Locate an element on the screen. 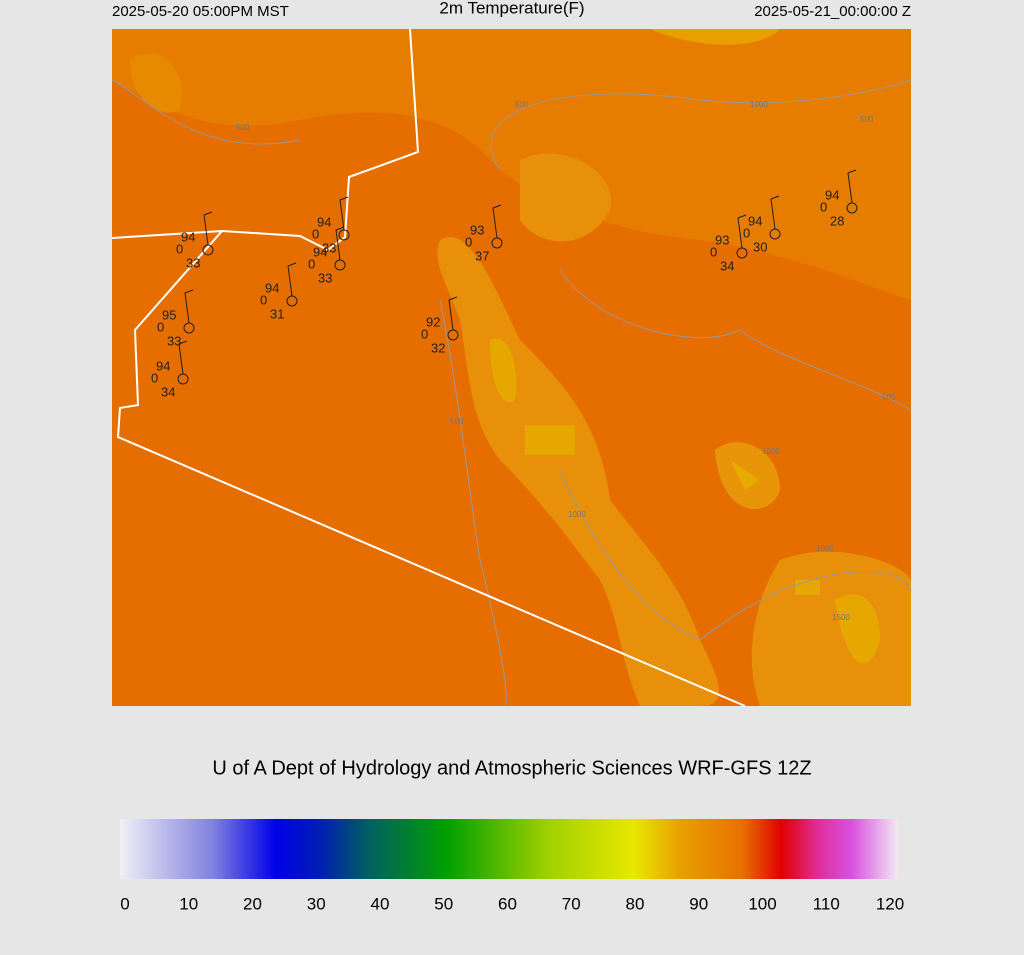 The image size is (1024, 955). colorbar is located at coordinates (509, 849).